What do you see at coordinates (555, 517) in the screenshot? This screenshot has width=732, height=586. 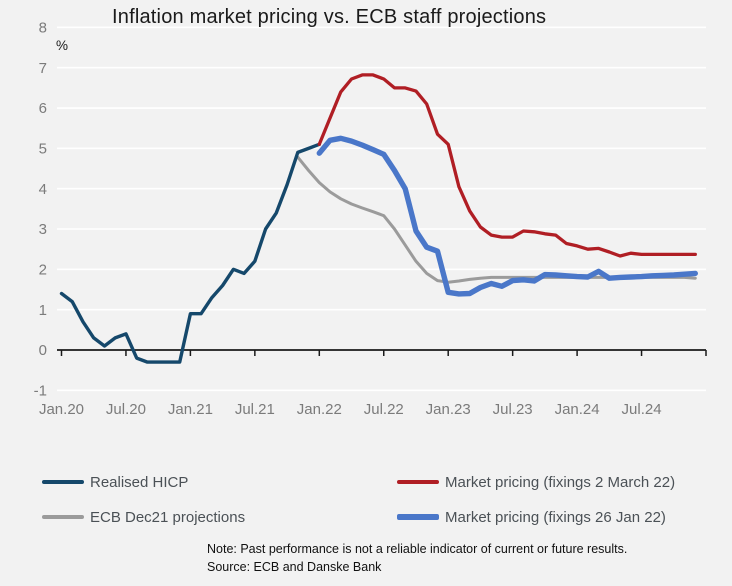 I see `legend-label: Market pricing (fixings 26 Jan 22)` at bounding box center [555, 517].